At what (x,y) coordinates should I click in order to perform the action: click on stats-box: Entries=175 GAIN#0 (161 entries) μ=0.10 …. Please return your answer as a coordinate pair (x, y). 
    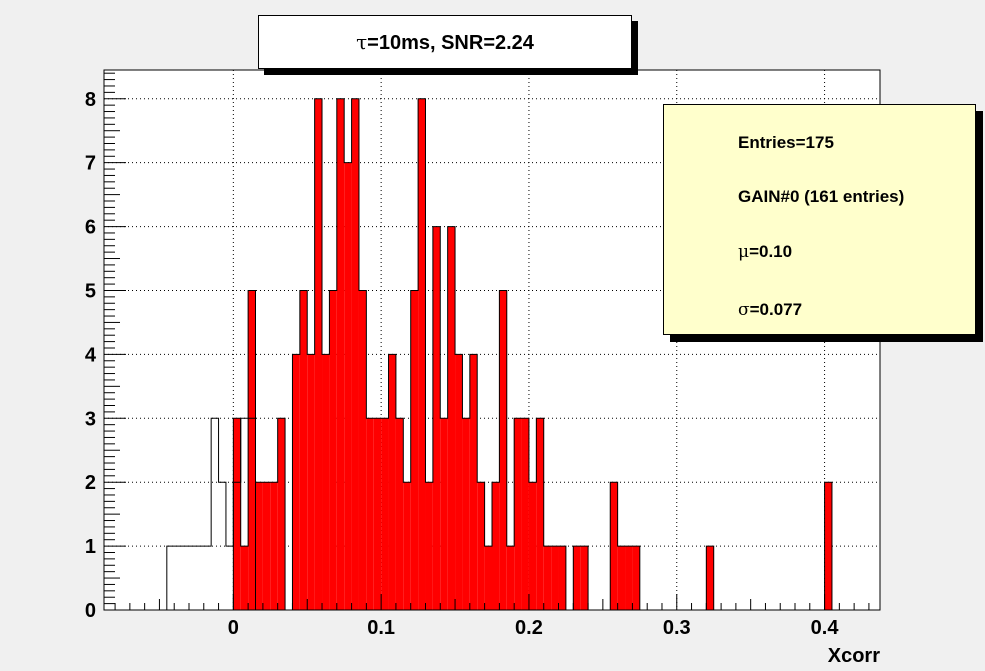
    Looking at the image, I should click on (819, 219).